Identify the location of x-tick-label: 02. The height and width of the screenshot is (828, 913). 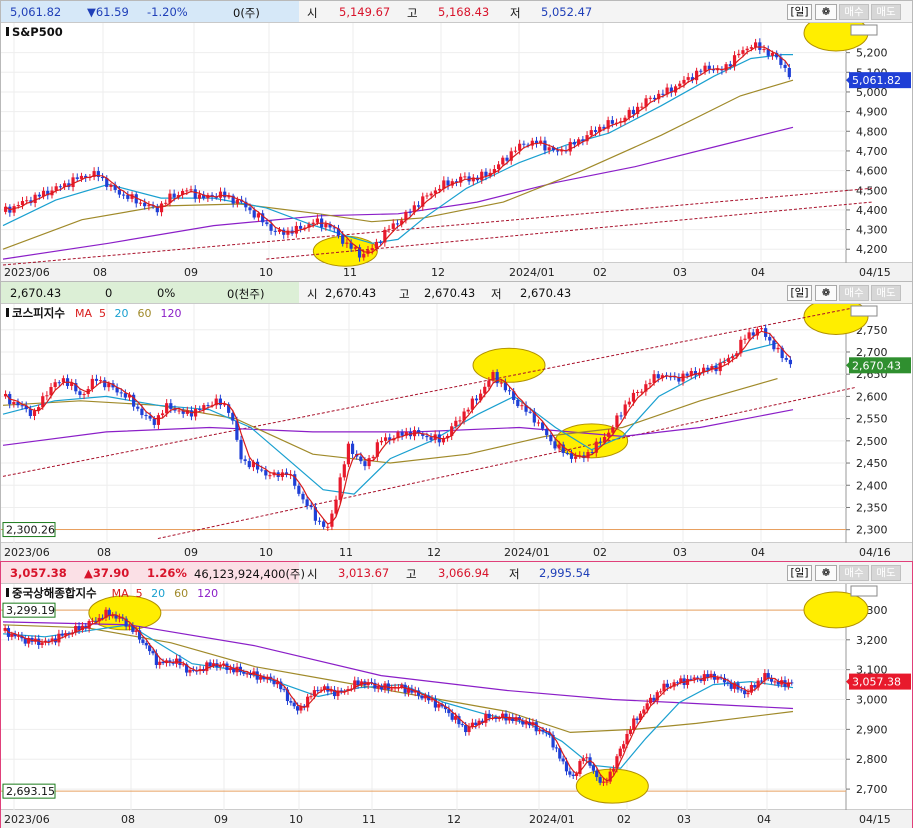
(600, 272).